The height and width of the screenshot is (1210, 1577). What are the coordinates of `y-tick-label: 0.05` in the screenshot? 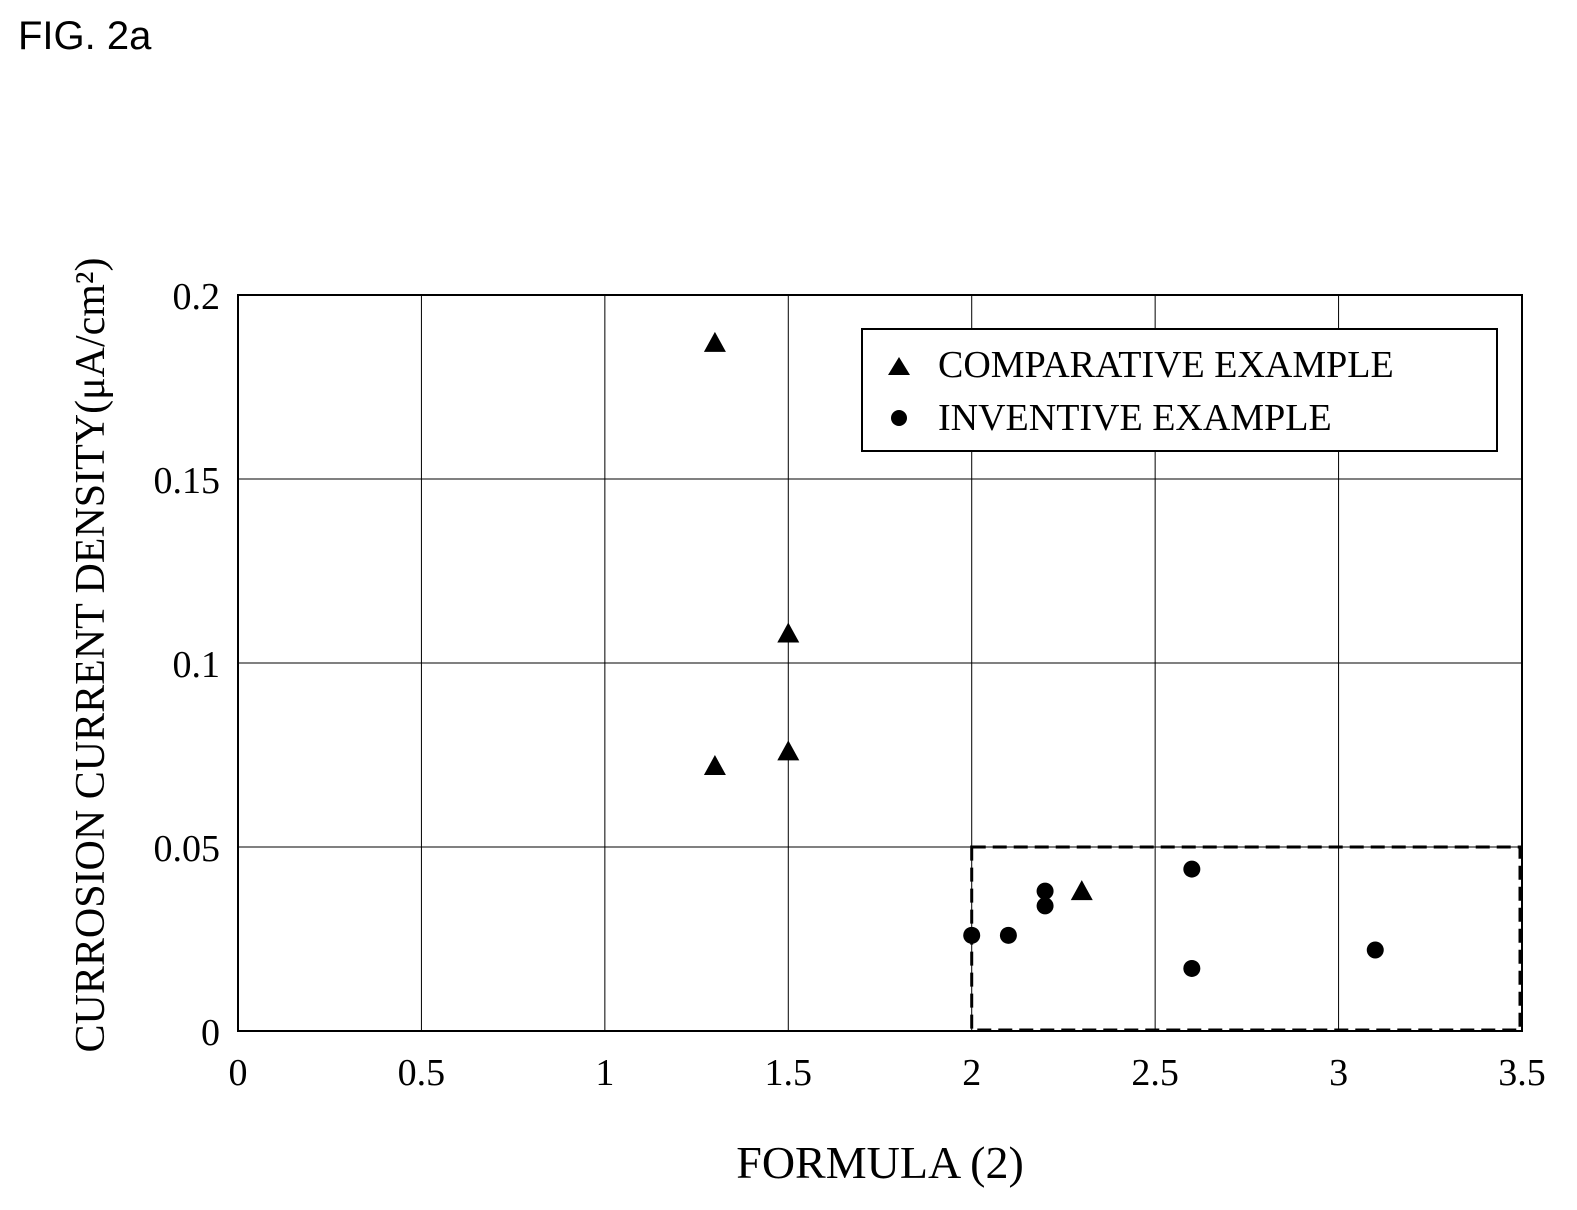 It's located at (187, 849).